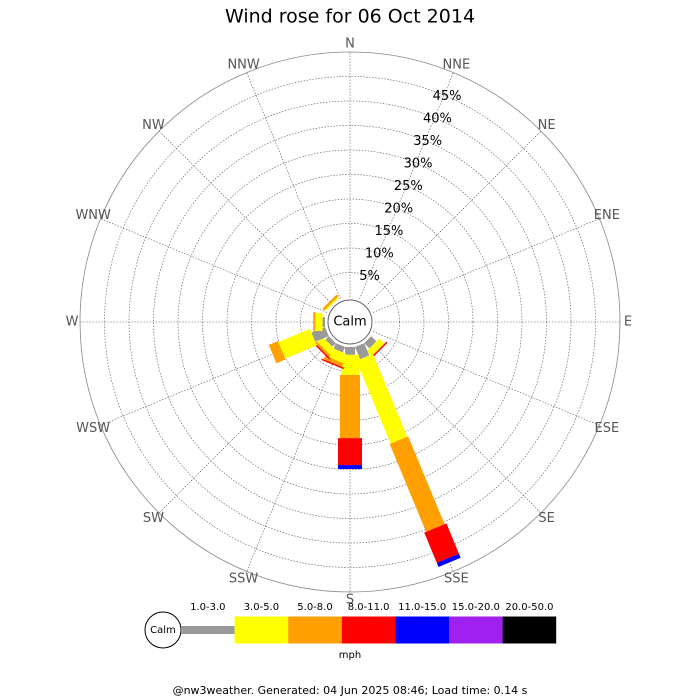  Describe the element at coordinates (369, 607) in the screenshot. I see `legend-label: 8.0-11.0` at that location.